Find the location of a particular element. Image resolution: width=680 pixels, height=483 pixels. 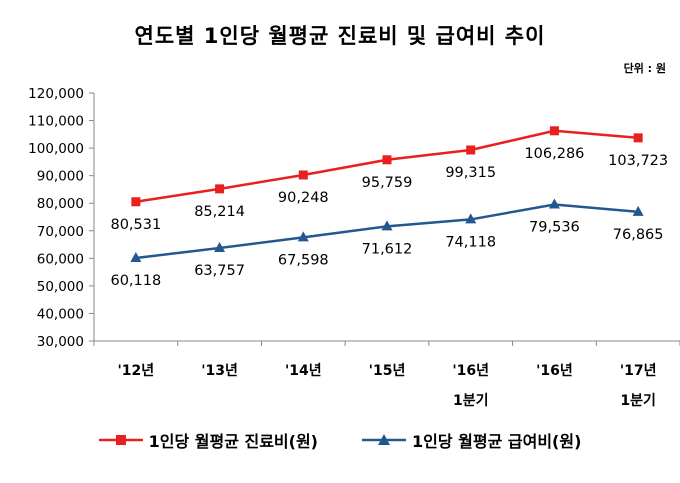

legend-item-expense: 1인당 월평균 진료비(원) is located at coordinates (208, 440).